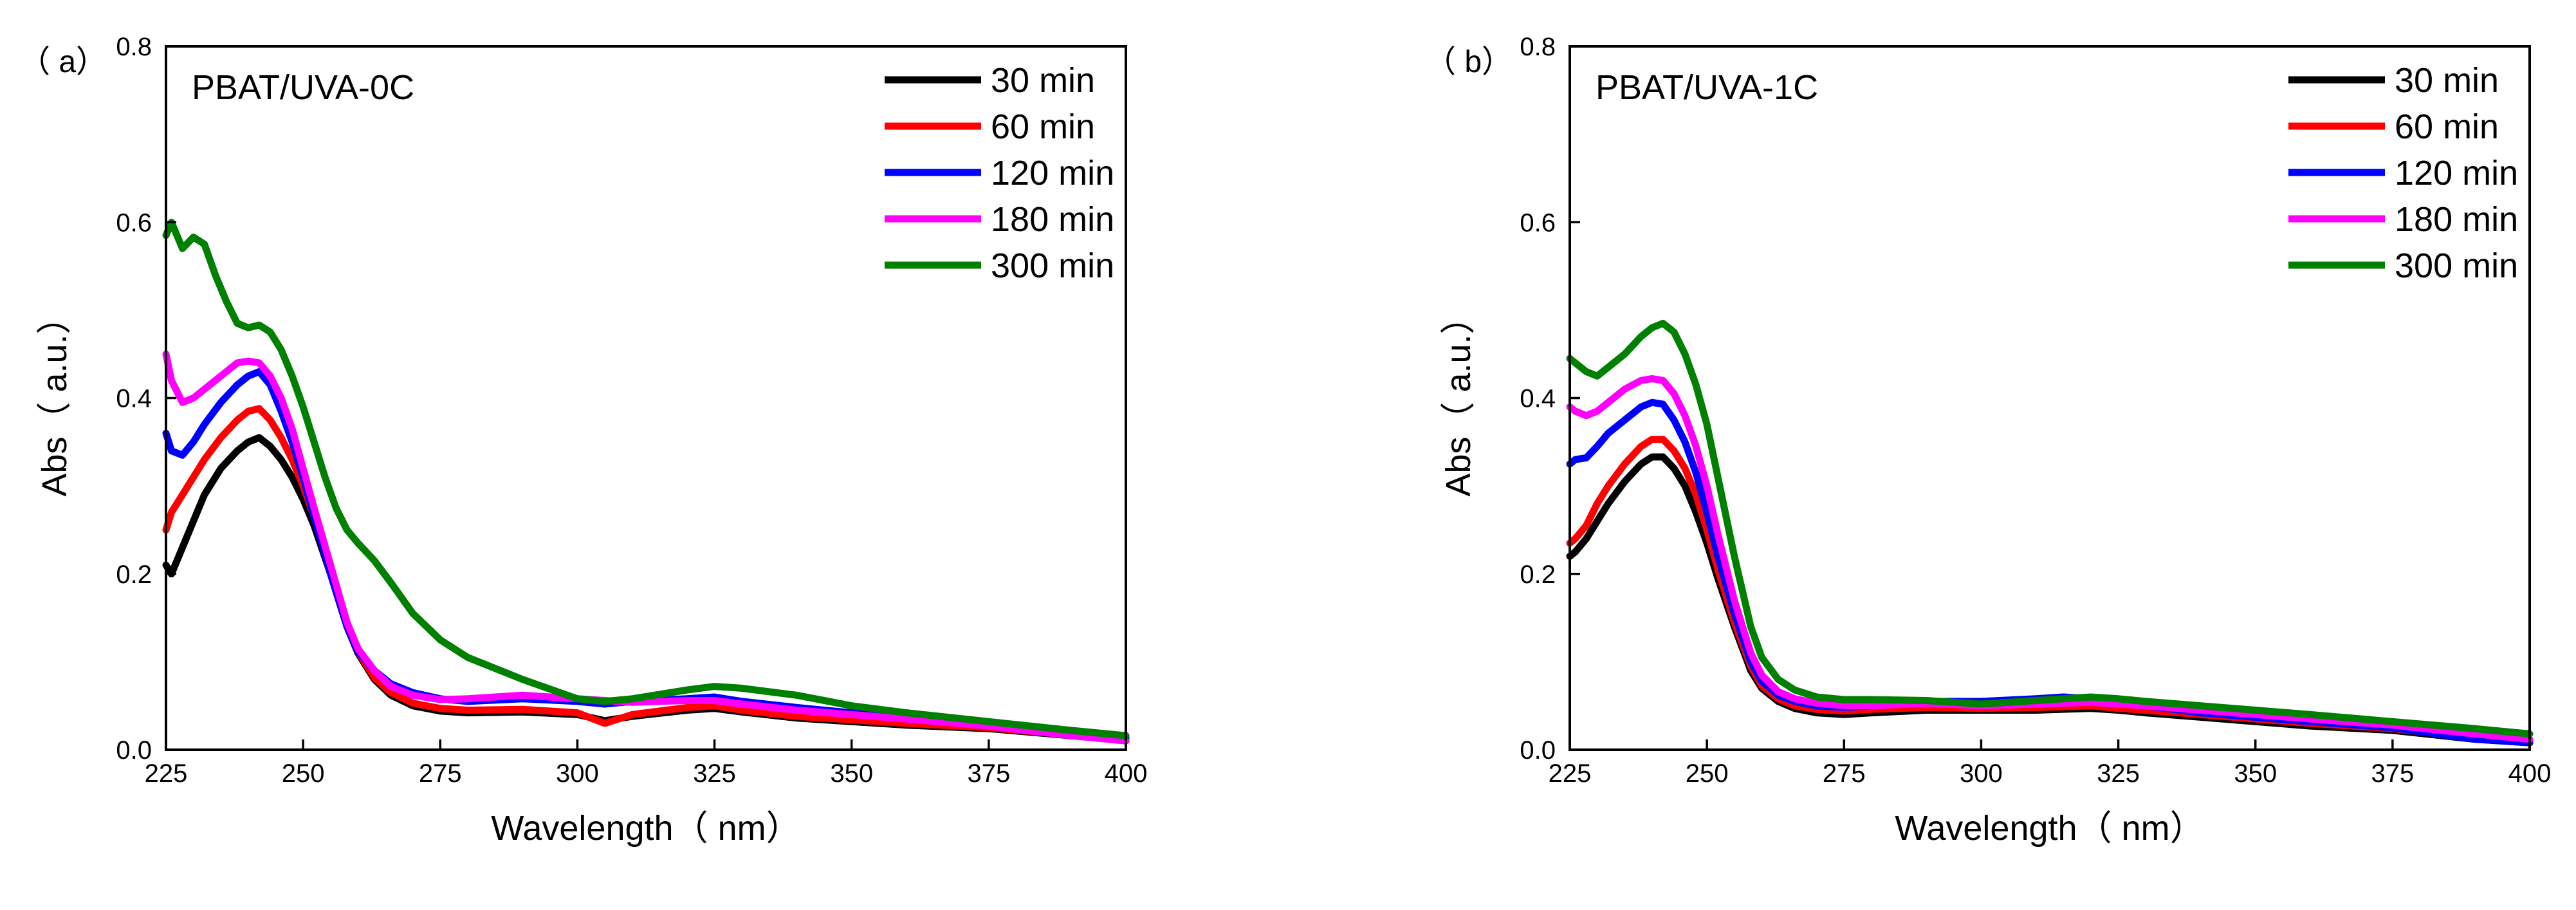 Image resolution: width=2576 pixels, height=910 pixels. What do you see at coordinates (63, 62) in the screenshot?
I see `panel-label: （ a）` at bounding box center [63, 62].